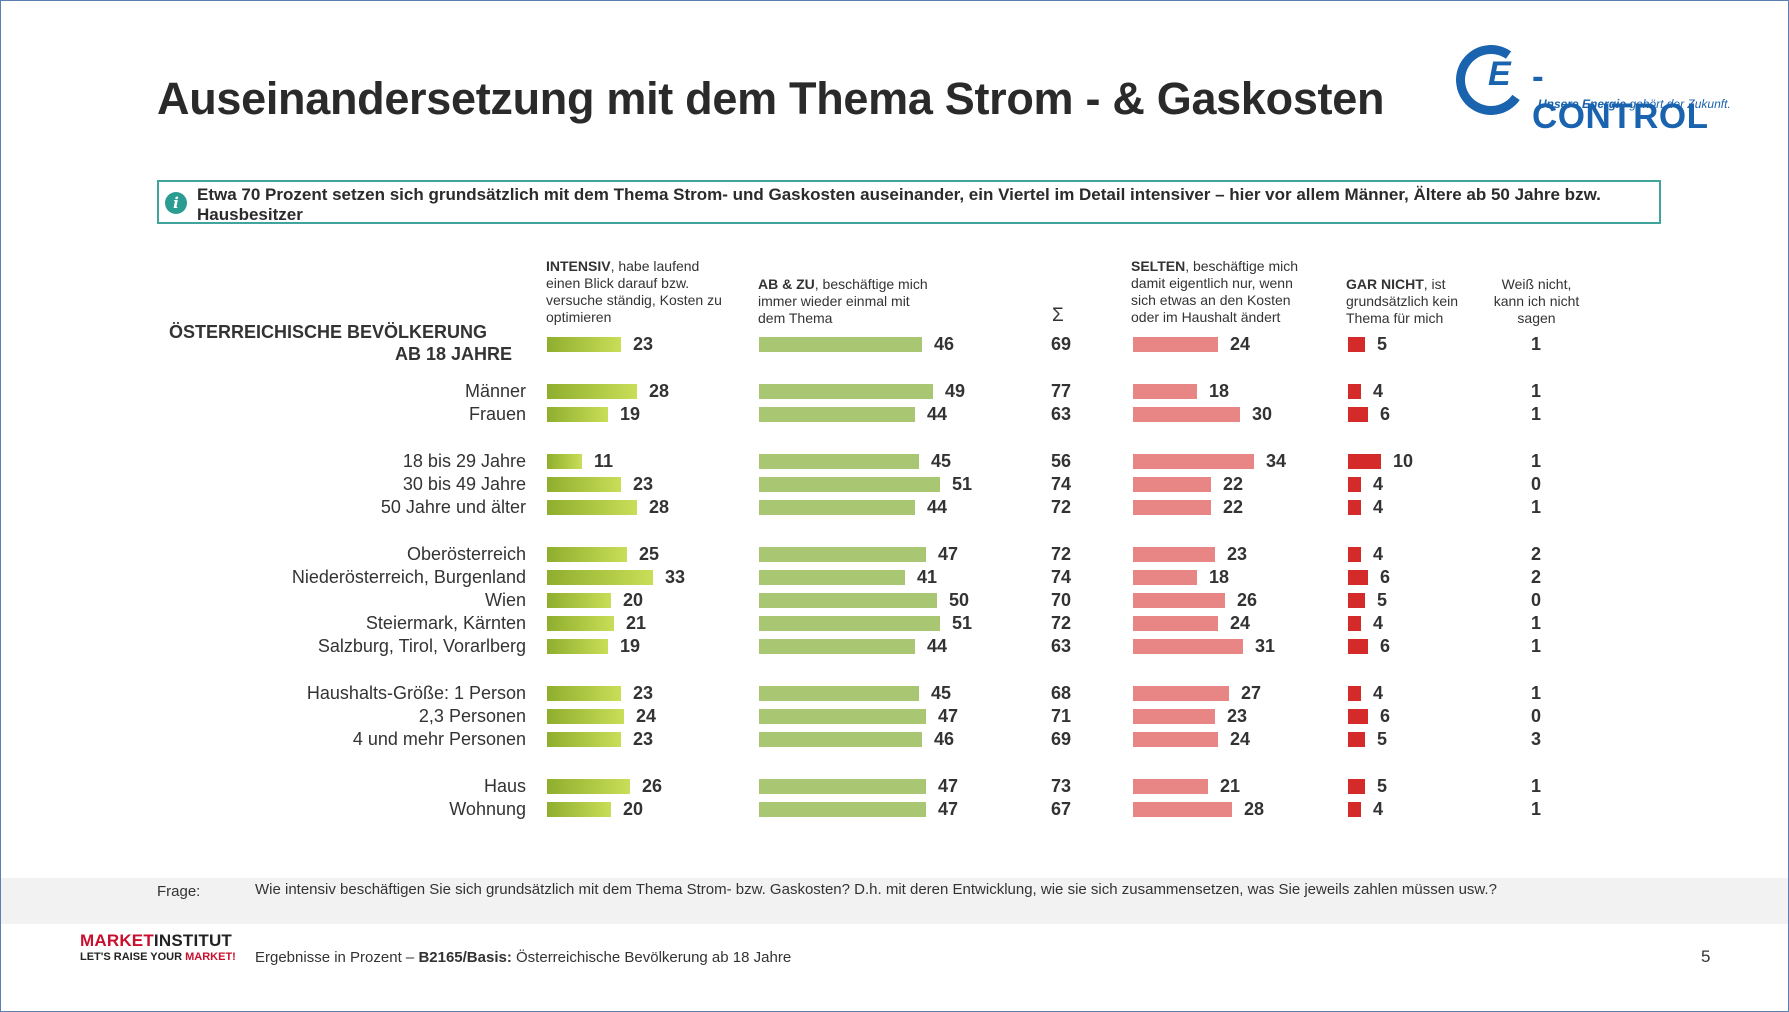 The height and width of the screenshot is (1012, 1789). Describe the element at coordinates (495, 391) in the screenshot. I see `row-label: Männer` at that location.